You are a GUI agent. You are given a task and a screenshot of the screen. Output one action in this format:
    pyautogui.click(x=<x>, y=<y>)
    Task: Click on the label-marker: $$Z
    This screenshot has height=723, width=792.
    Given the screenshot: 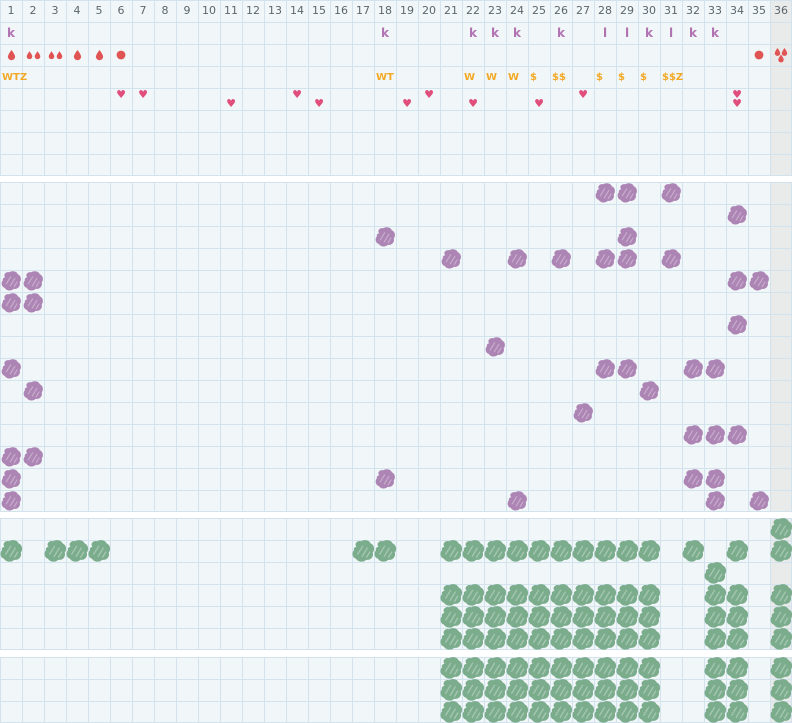 What is the action you would take?
    pyautogui.click(x=673, y=77)
    